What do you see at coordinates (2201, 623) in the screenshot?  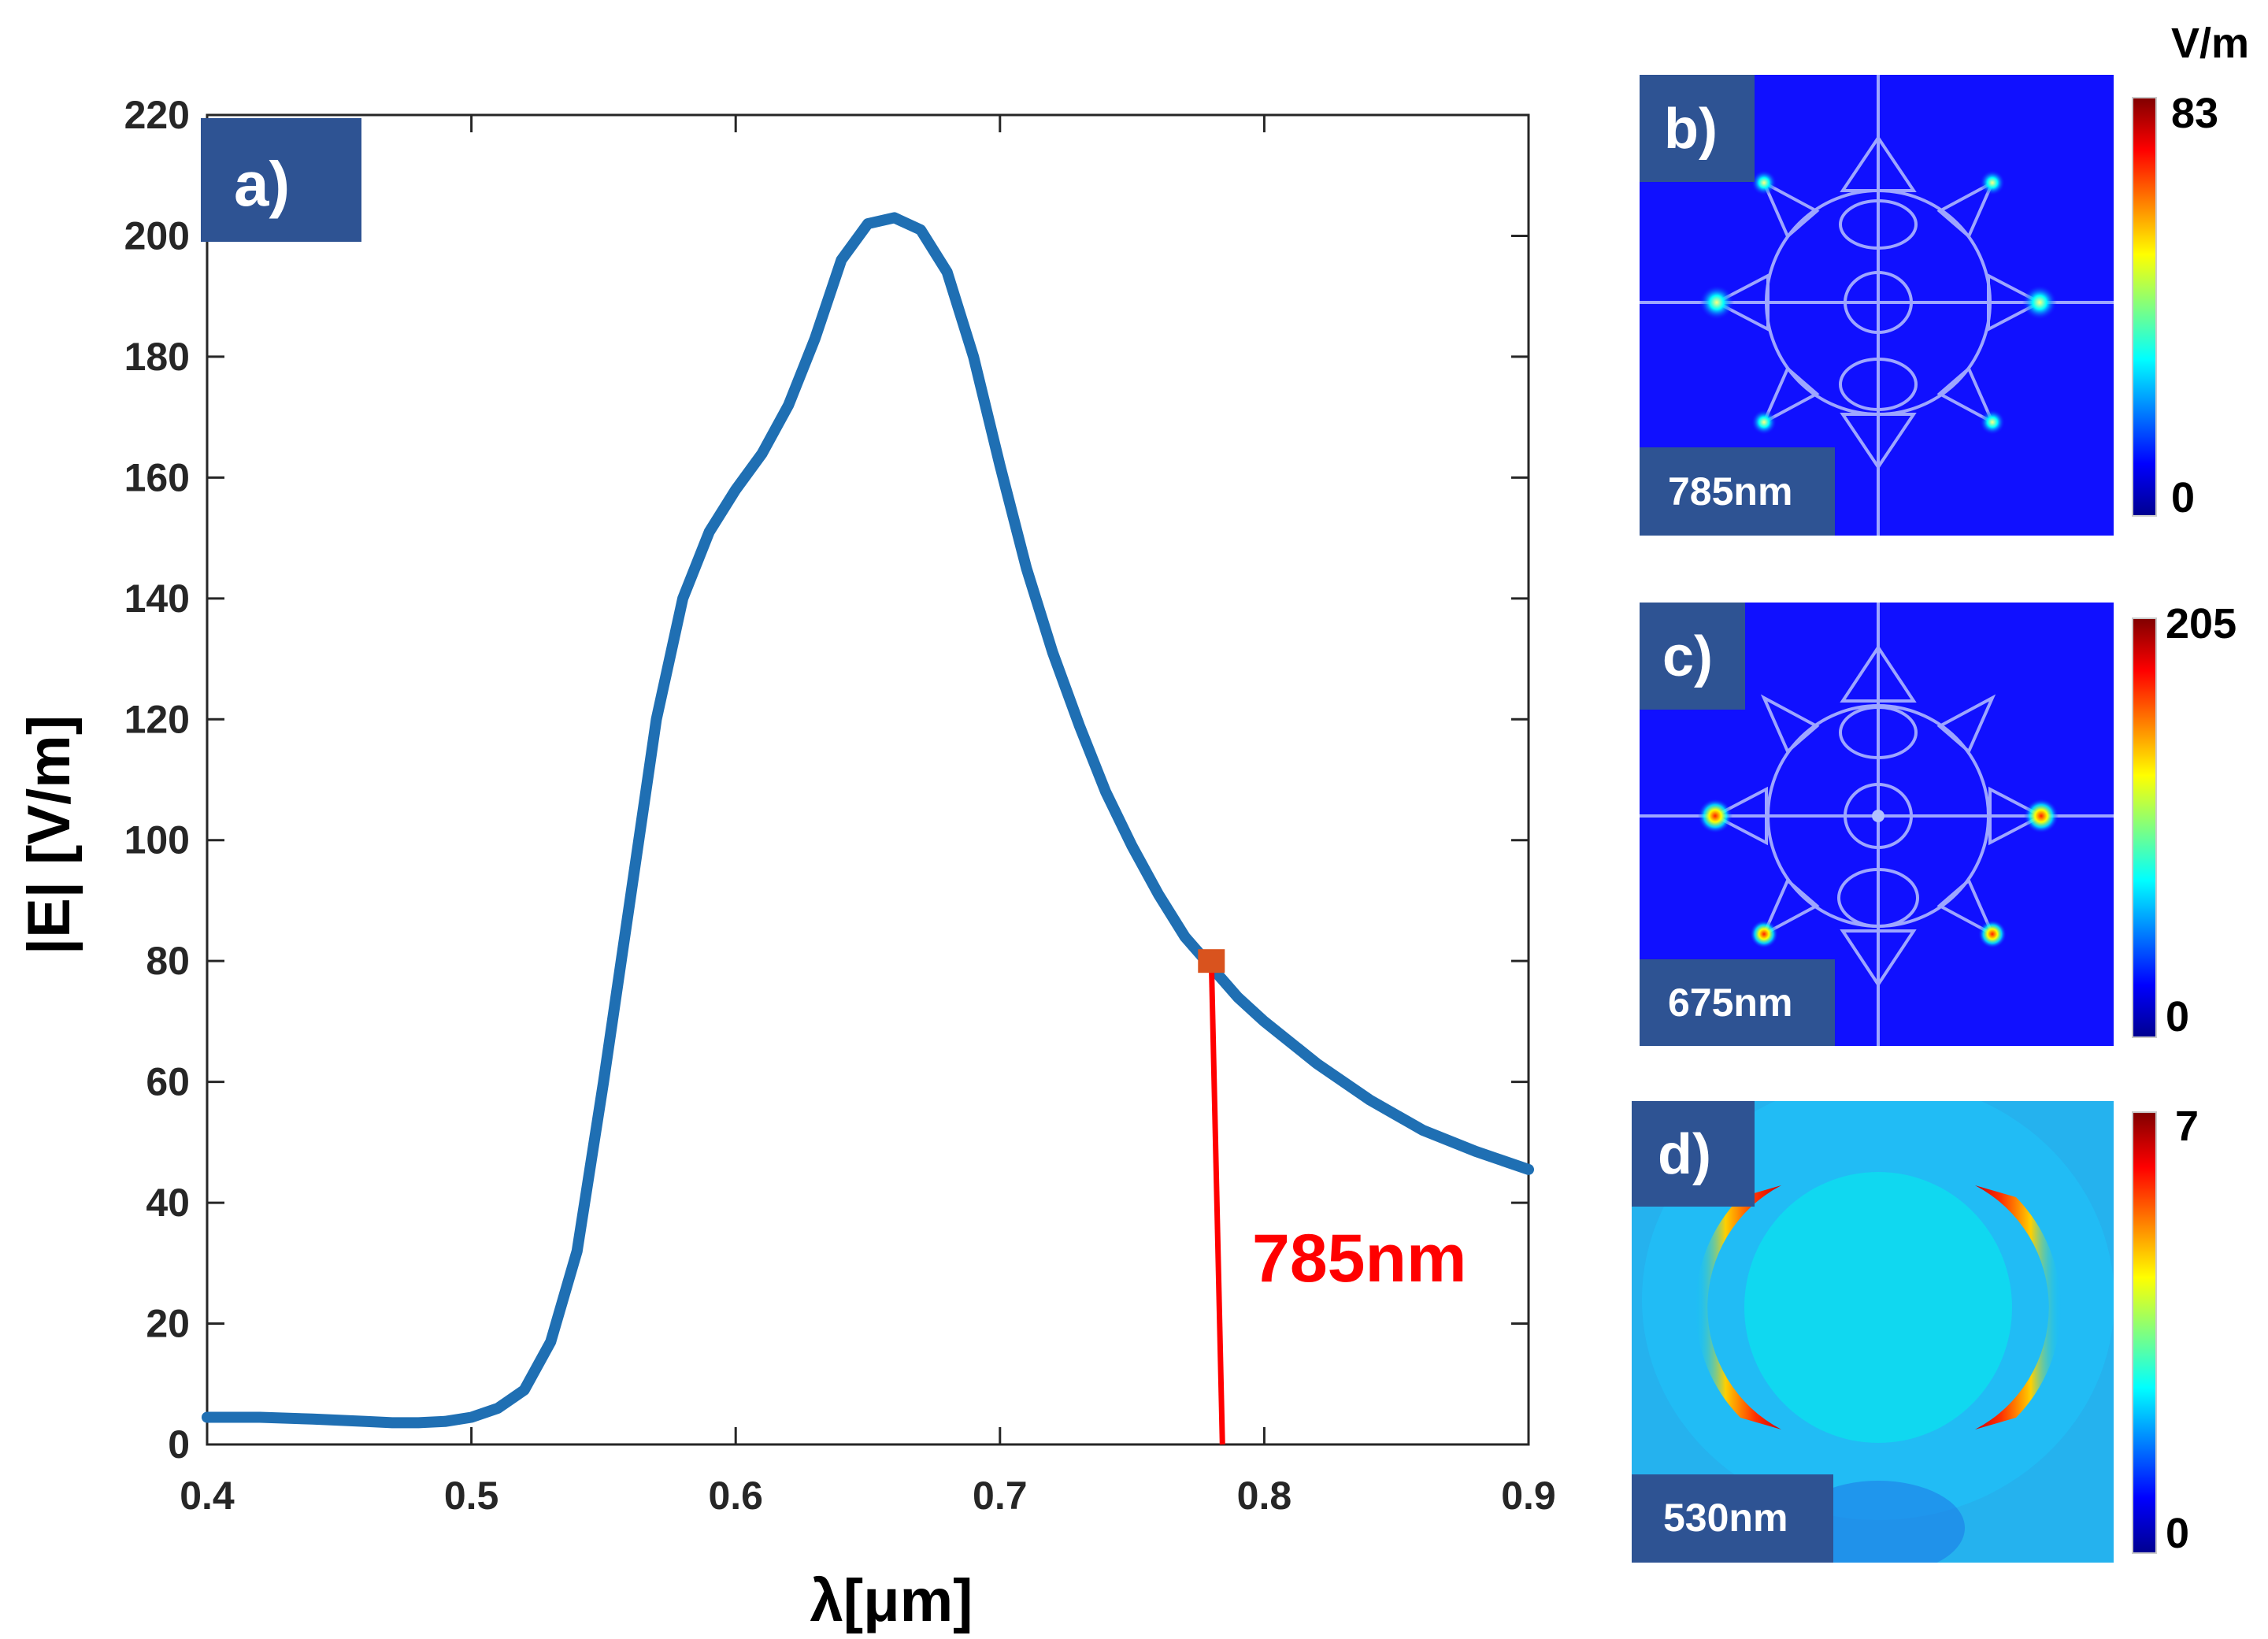 I see `colorbar-c-max: 205` at bounding box center [2201, 623].